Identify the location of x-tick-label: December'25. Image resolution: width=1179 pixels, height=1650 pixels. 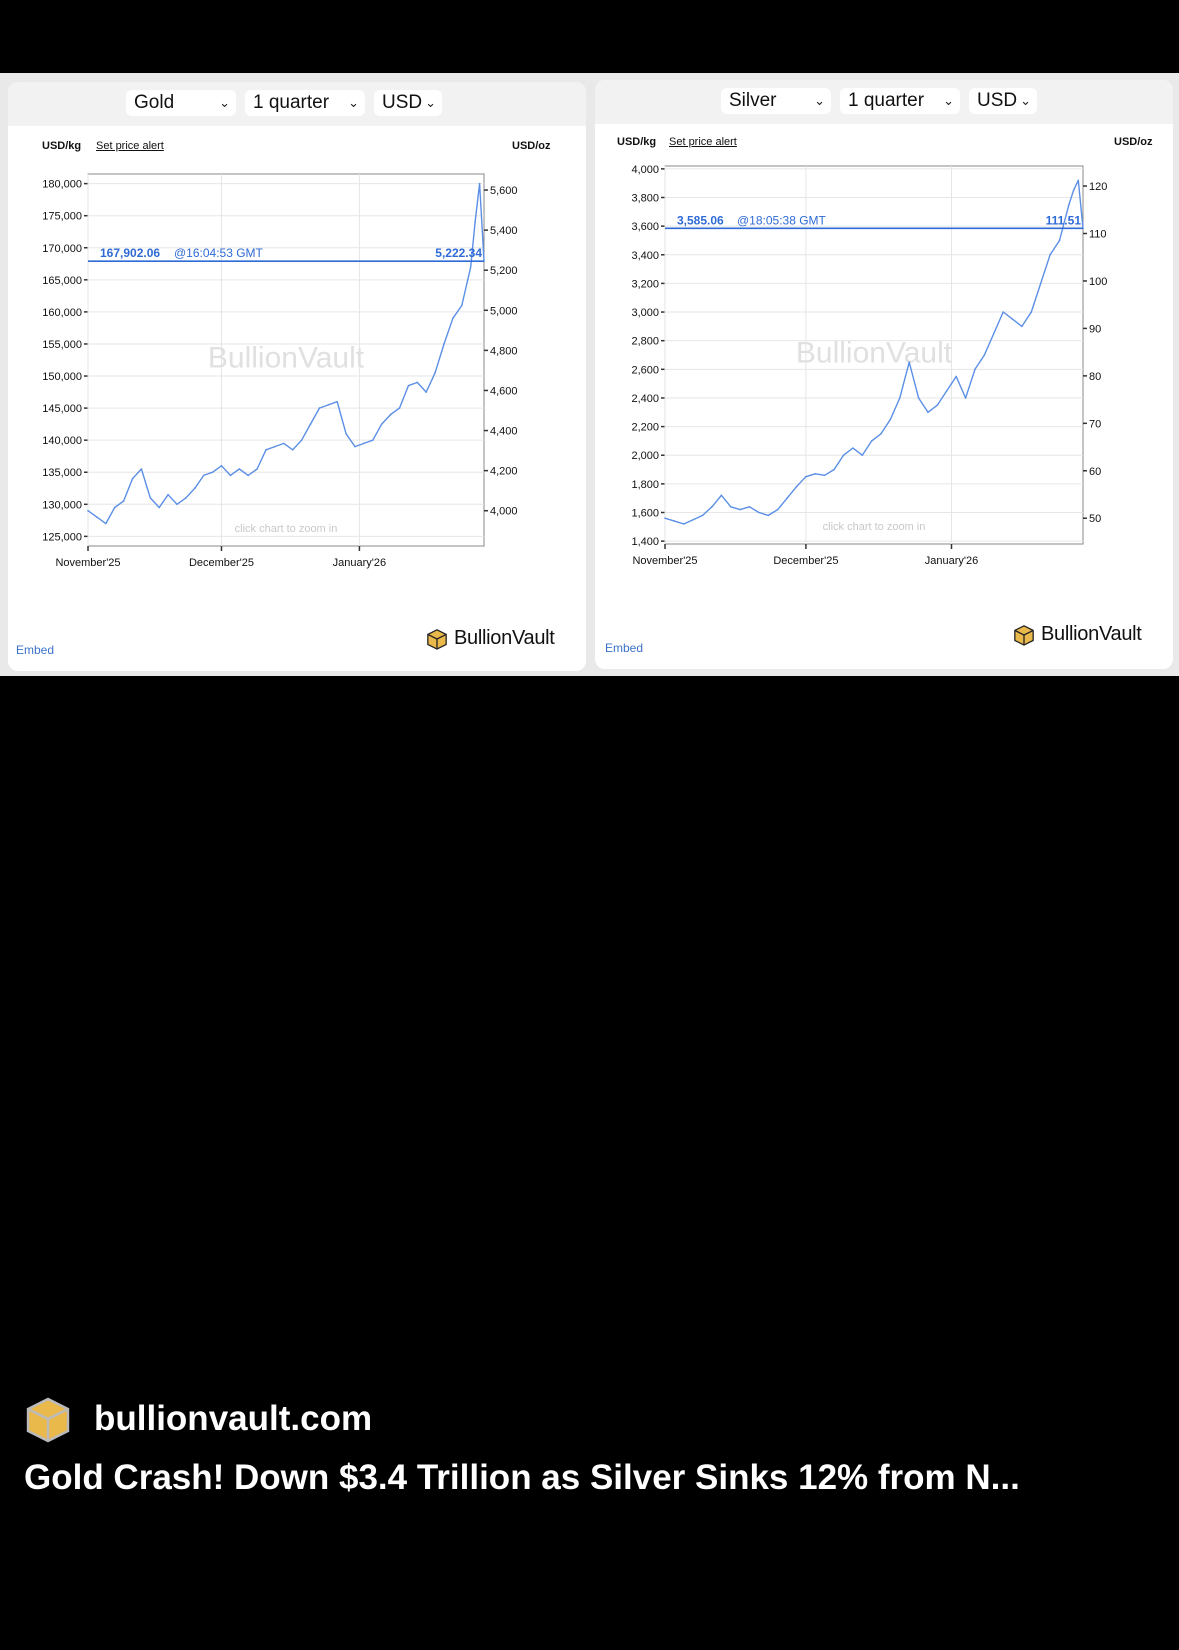
(221, 563).